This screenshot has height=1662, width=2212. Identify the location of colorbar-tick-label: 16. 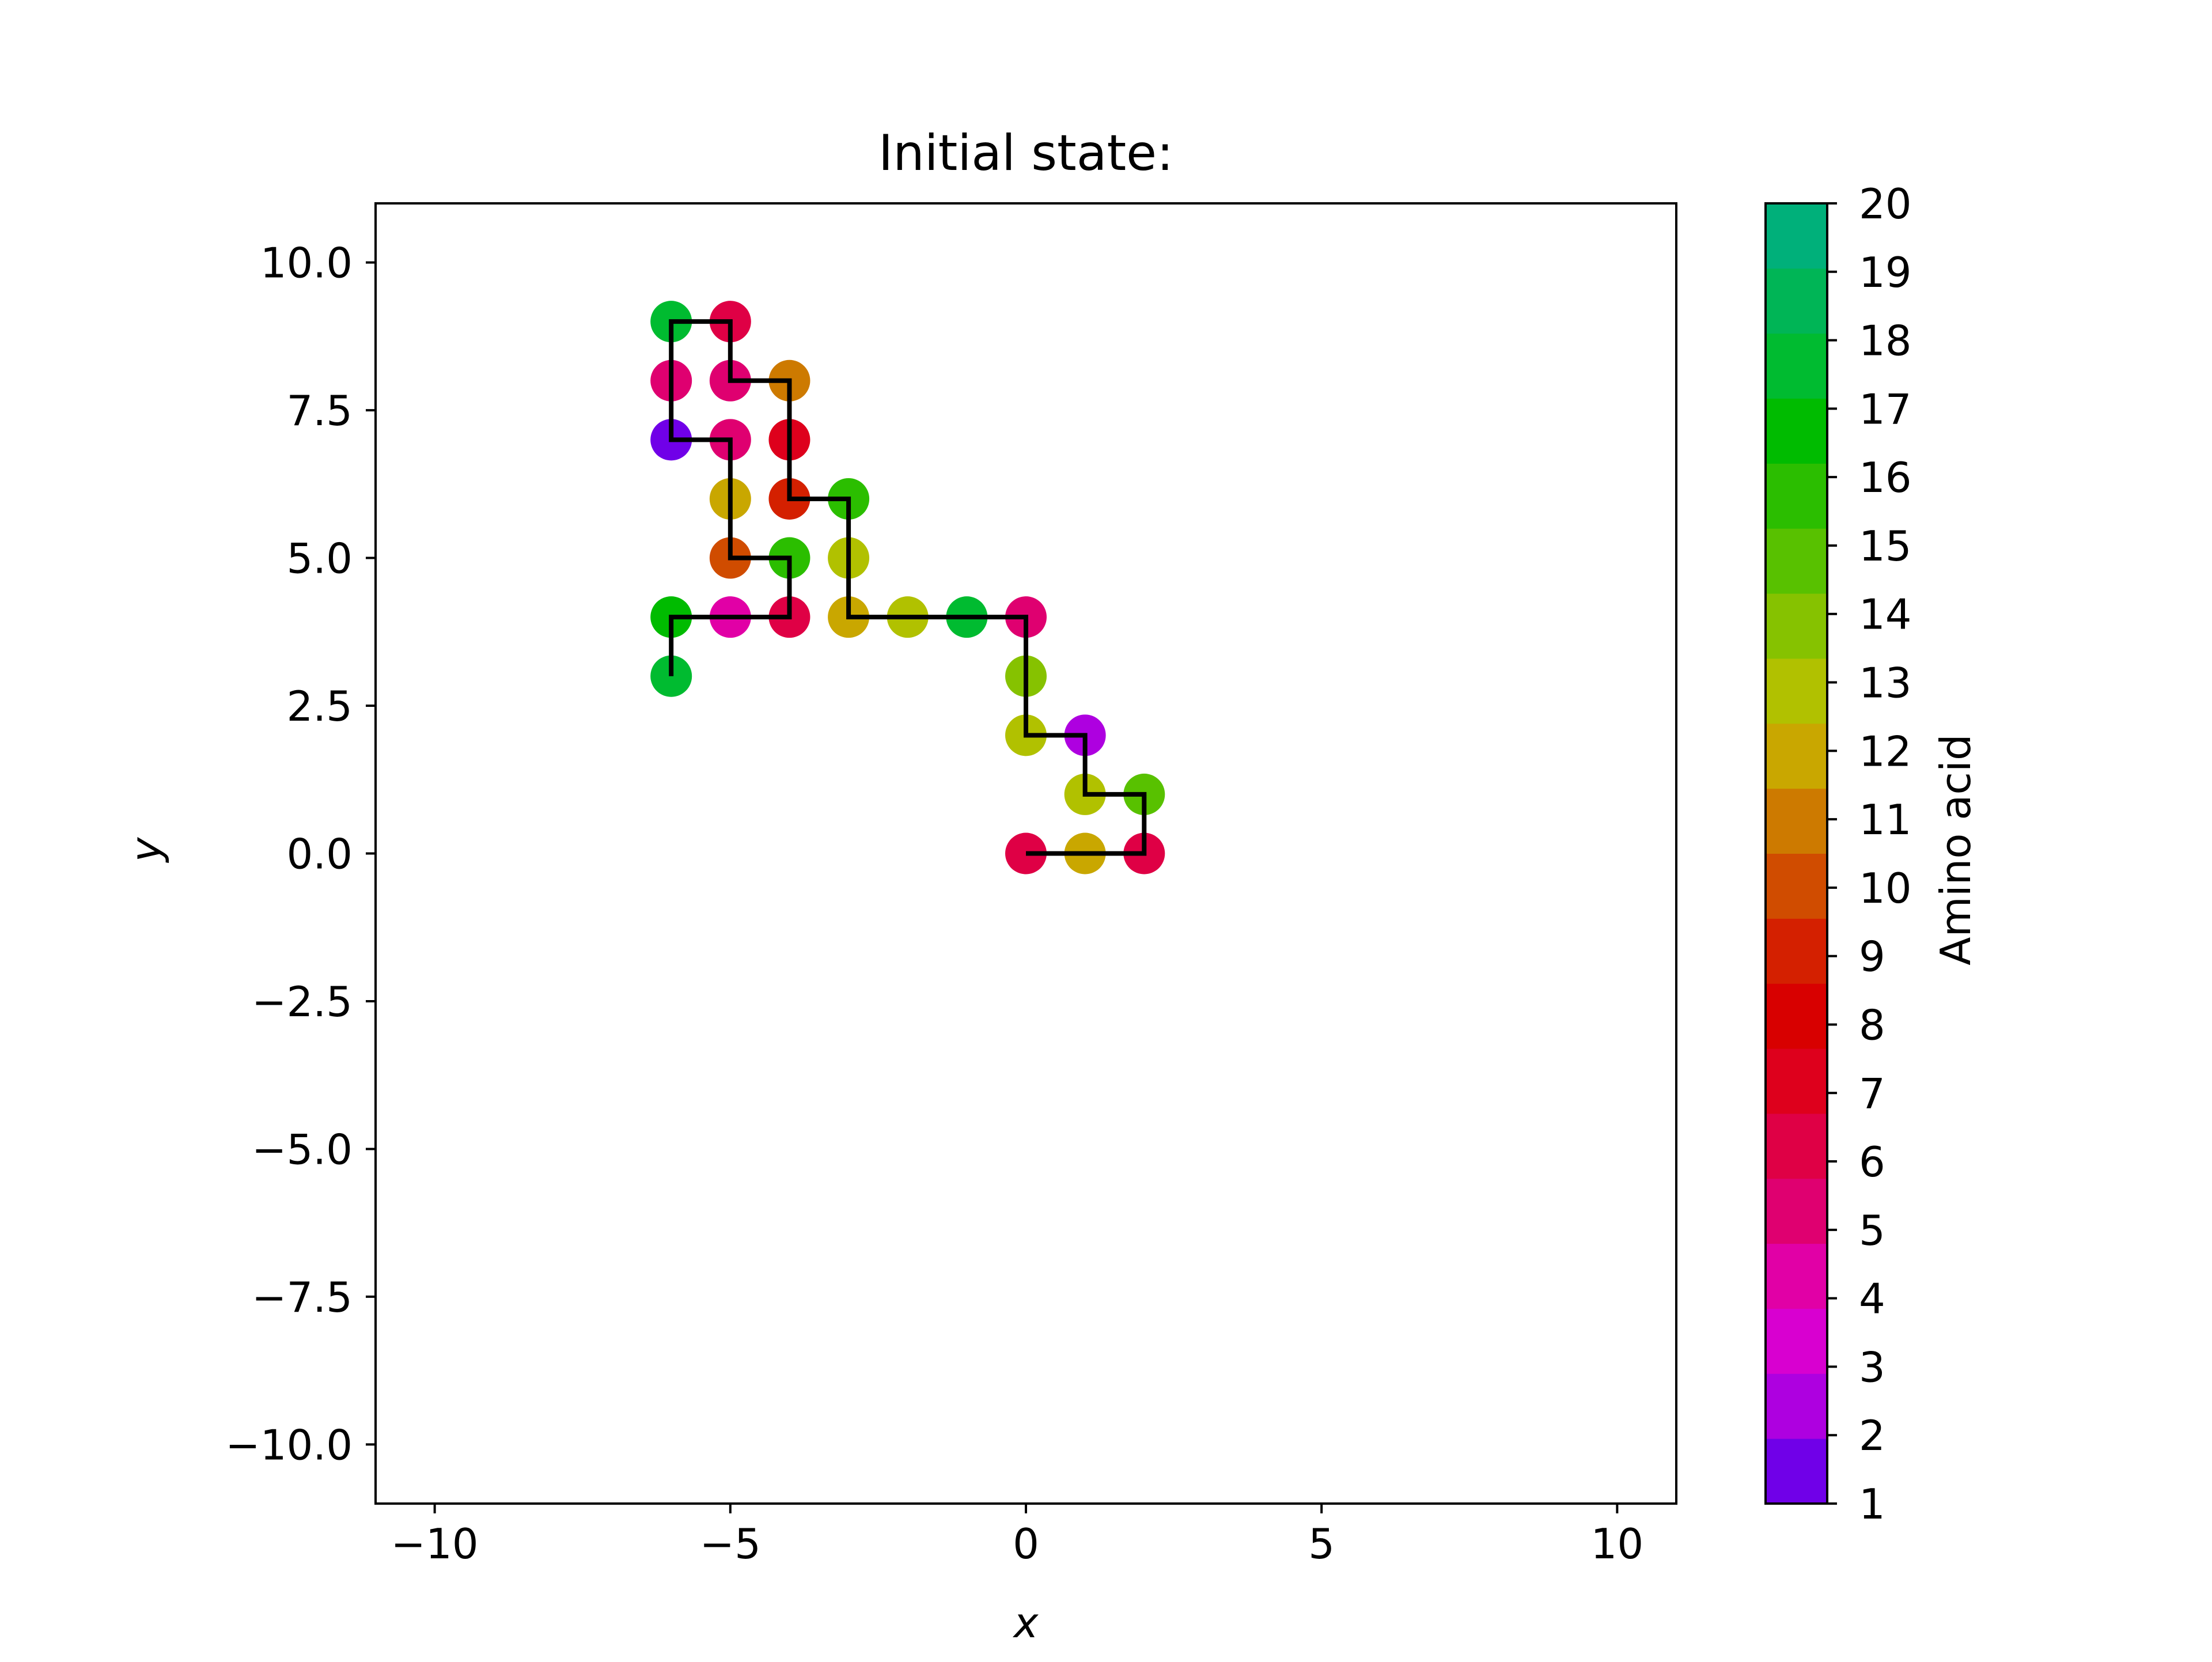
(1885, 477).